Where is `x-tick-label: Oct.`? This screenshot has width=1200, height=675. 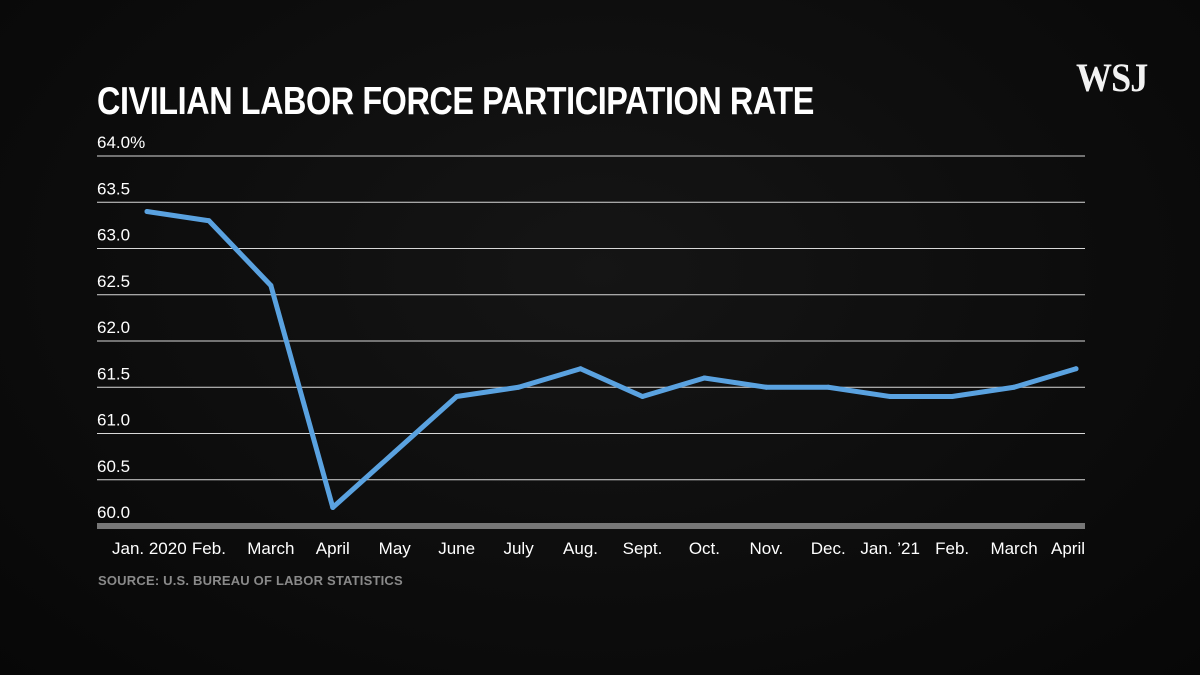
x-tick-label: Oct. is located at coordinates (704, 548).